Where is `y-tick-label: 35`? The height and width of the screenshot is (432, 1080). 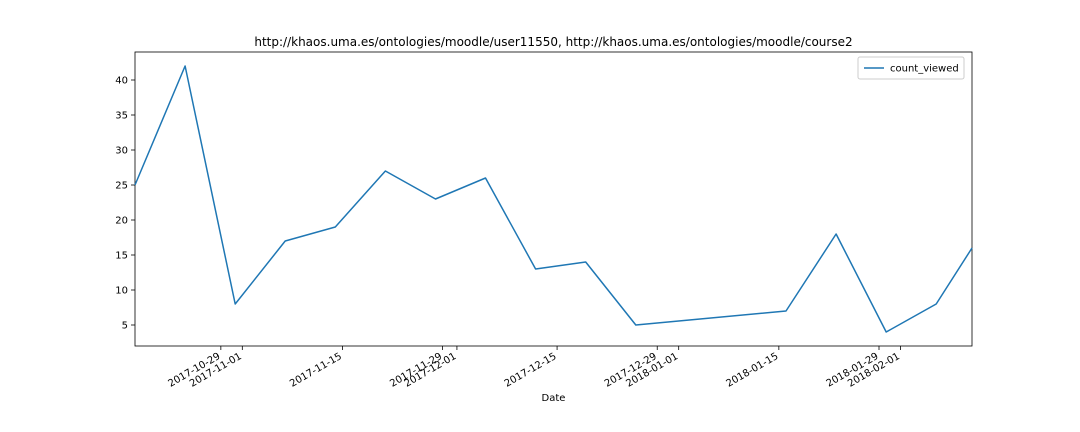
y-tick-label: 35 is located at coordinates (121, 116).